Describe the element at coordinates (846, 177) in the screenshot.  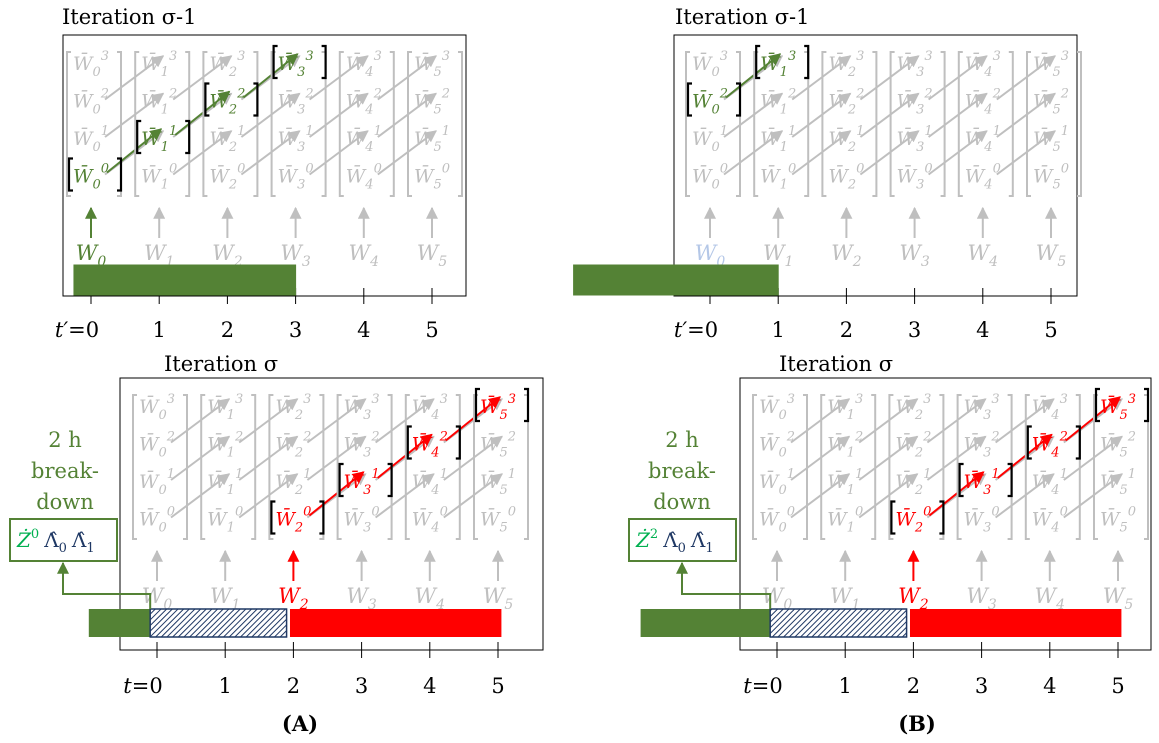
I see `topB-cell-W2-0: W̄20` at that location.